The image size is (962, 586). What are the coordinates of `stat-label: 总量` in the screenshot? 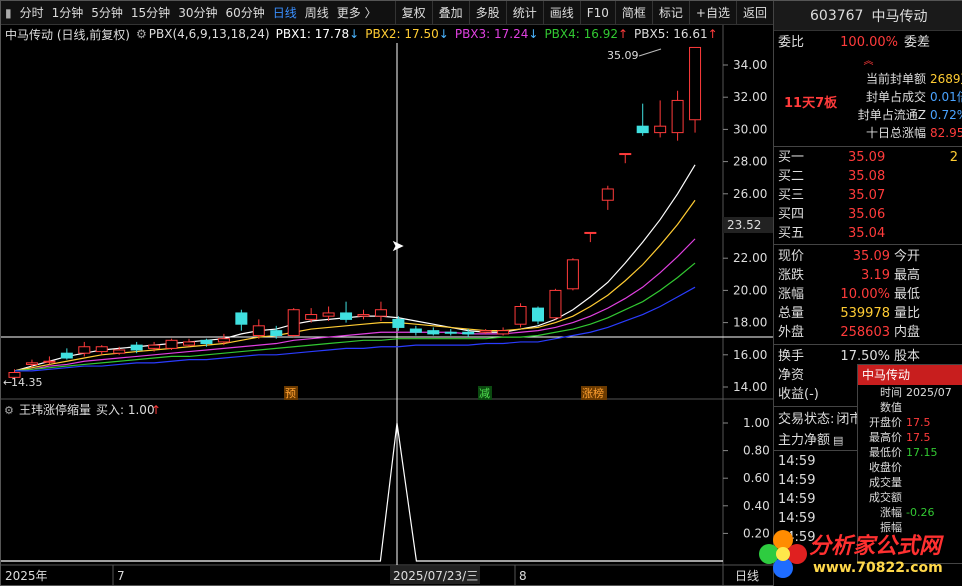 It's located at (791, 313).